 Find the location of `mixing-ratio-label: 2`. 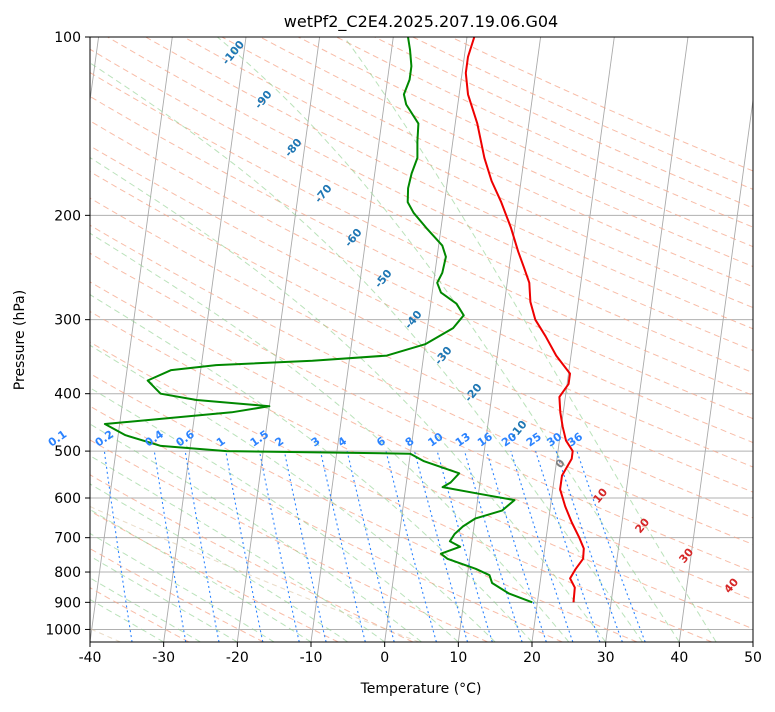

mixing-ratio-label: 2 is located at coordinates (280, 441).